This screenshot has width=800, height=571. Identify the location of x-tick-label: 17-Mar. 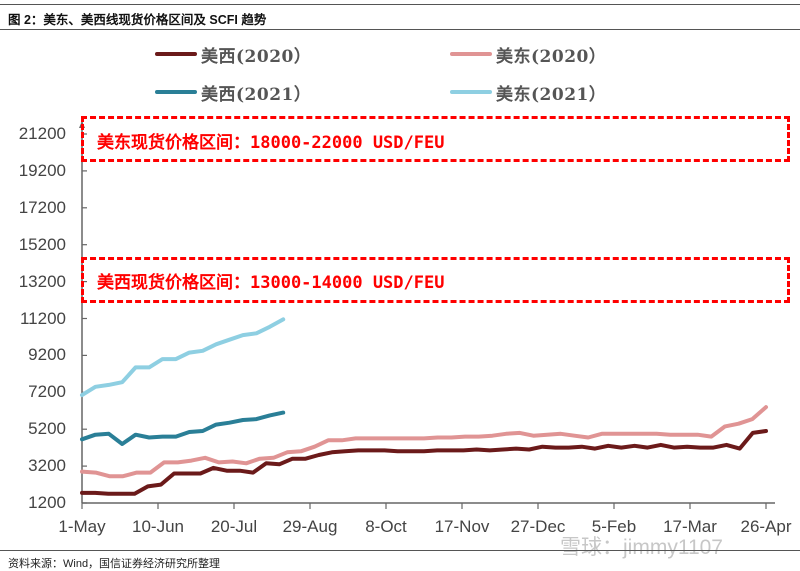
(690, 526).